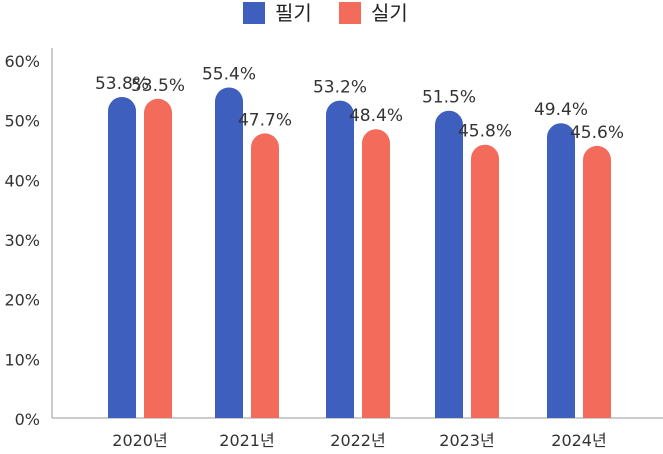 The image size is (663, 454). Describe the element at coordinates (597, 133) in the screenshot. I see `data-label-practical: 45.6%` at that location.